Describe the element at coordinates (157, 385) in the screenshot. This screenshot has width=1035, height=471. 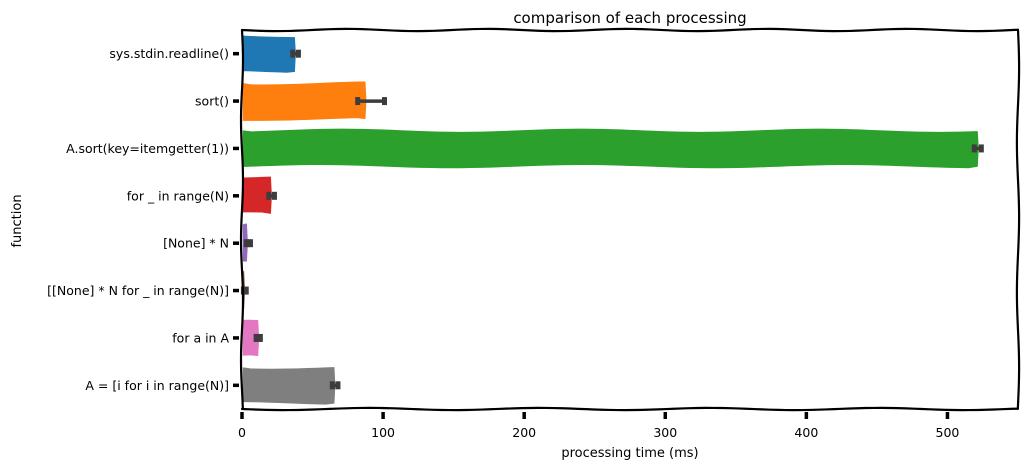
I see `y-tick-label-7: A = [i for i in range(N)]` at that location.